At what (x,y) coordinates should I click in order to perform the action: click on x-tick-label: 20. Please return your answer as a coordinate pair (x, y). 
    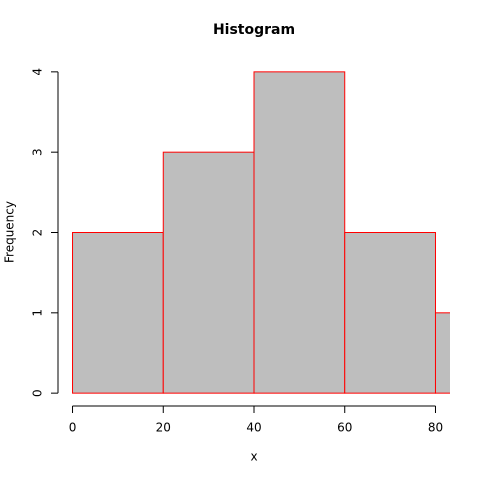
    Looking at the image, I should click on (163, 428).